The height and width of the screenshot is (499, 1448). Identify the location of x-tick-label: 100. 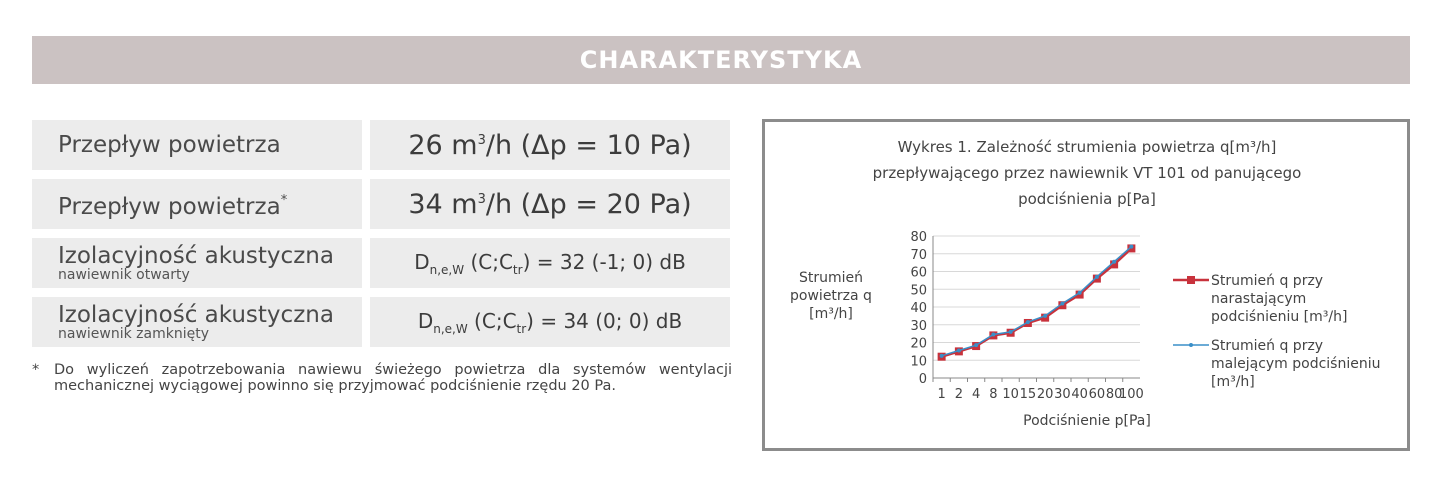
(1131, 394).